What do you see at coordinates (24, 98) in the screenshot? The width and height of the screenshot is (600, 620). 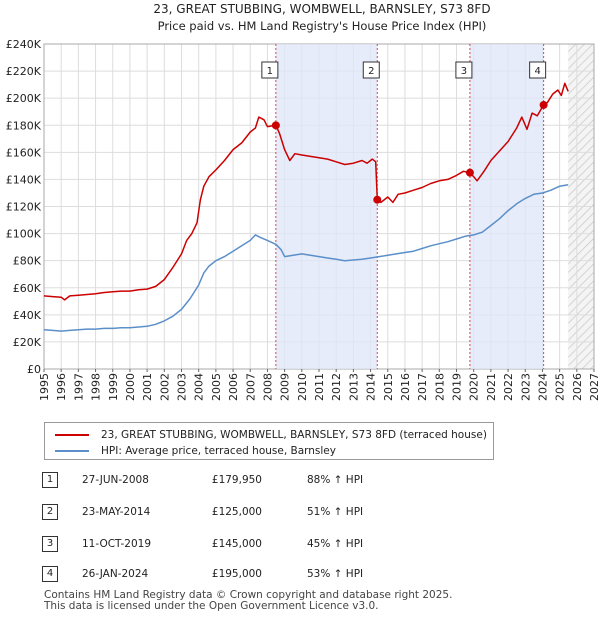 I see `y-tick-label: £200K` at bounding box center [24, 98].